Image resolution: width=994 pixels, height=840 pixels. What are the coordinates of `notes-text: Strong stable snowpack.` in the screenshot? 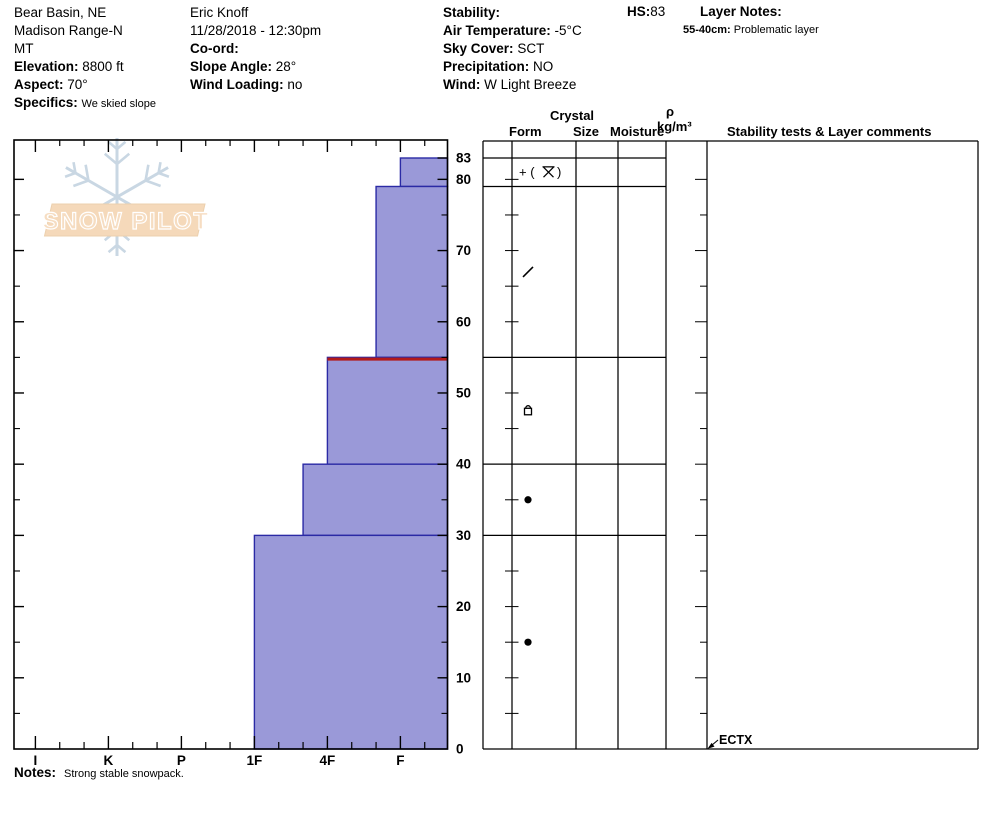 It's located at (124, 774).